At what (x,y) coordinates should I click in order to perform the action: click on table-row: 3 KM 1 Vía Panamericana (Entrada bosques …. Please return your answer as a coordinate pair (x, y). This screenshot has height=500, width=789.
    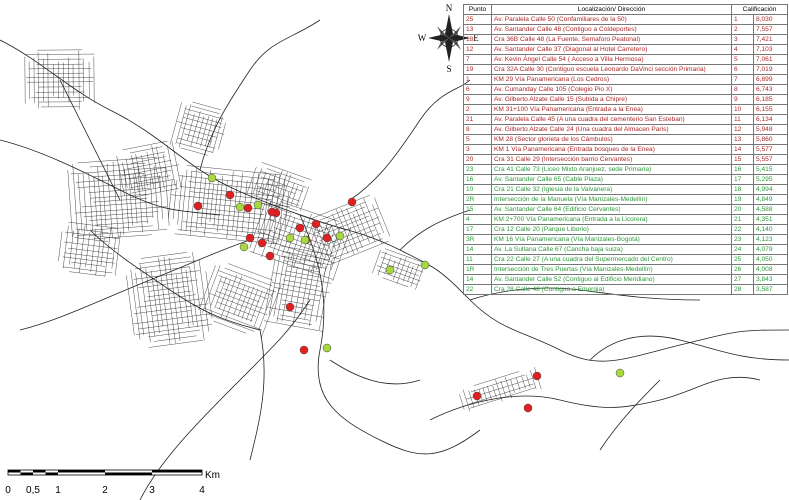
    Looking at the image, I should click on (625, 149).